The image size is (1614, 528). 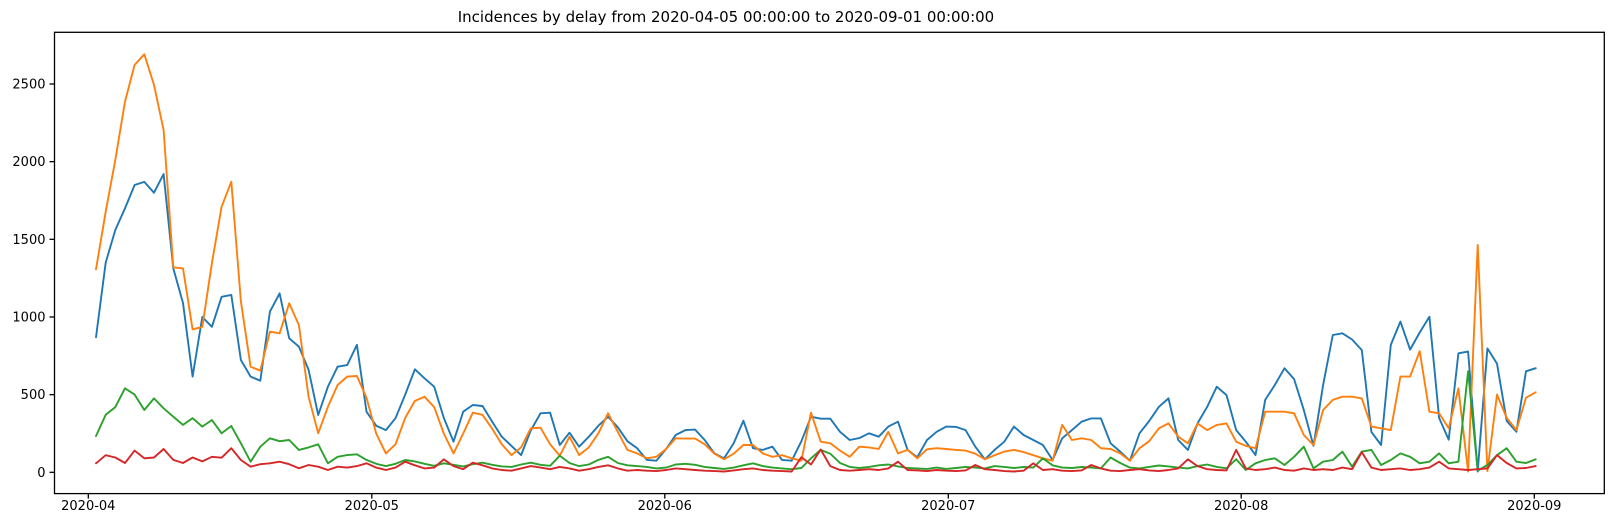 What do you see at coordinates (665, 506) in the screenshot?
I see `x-tick-label: 2020-06` at bounding box center [665, 506].